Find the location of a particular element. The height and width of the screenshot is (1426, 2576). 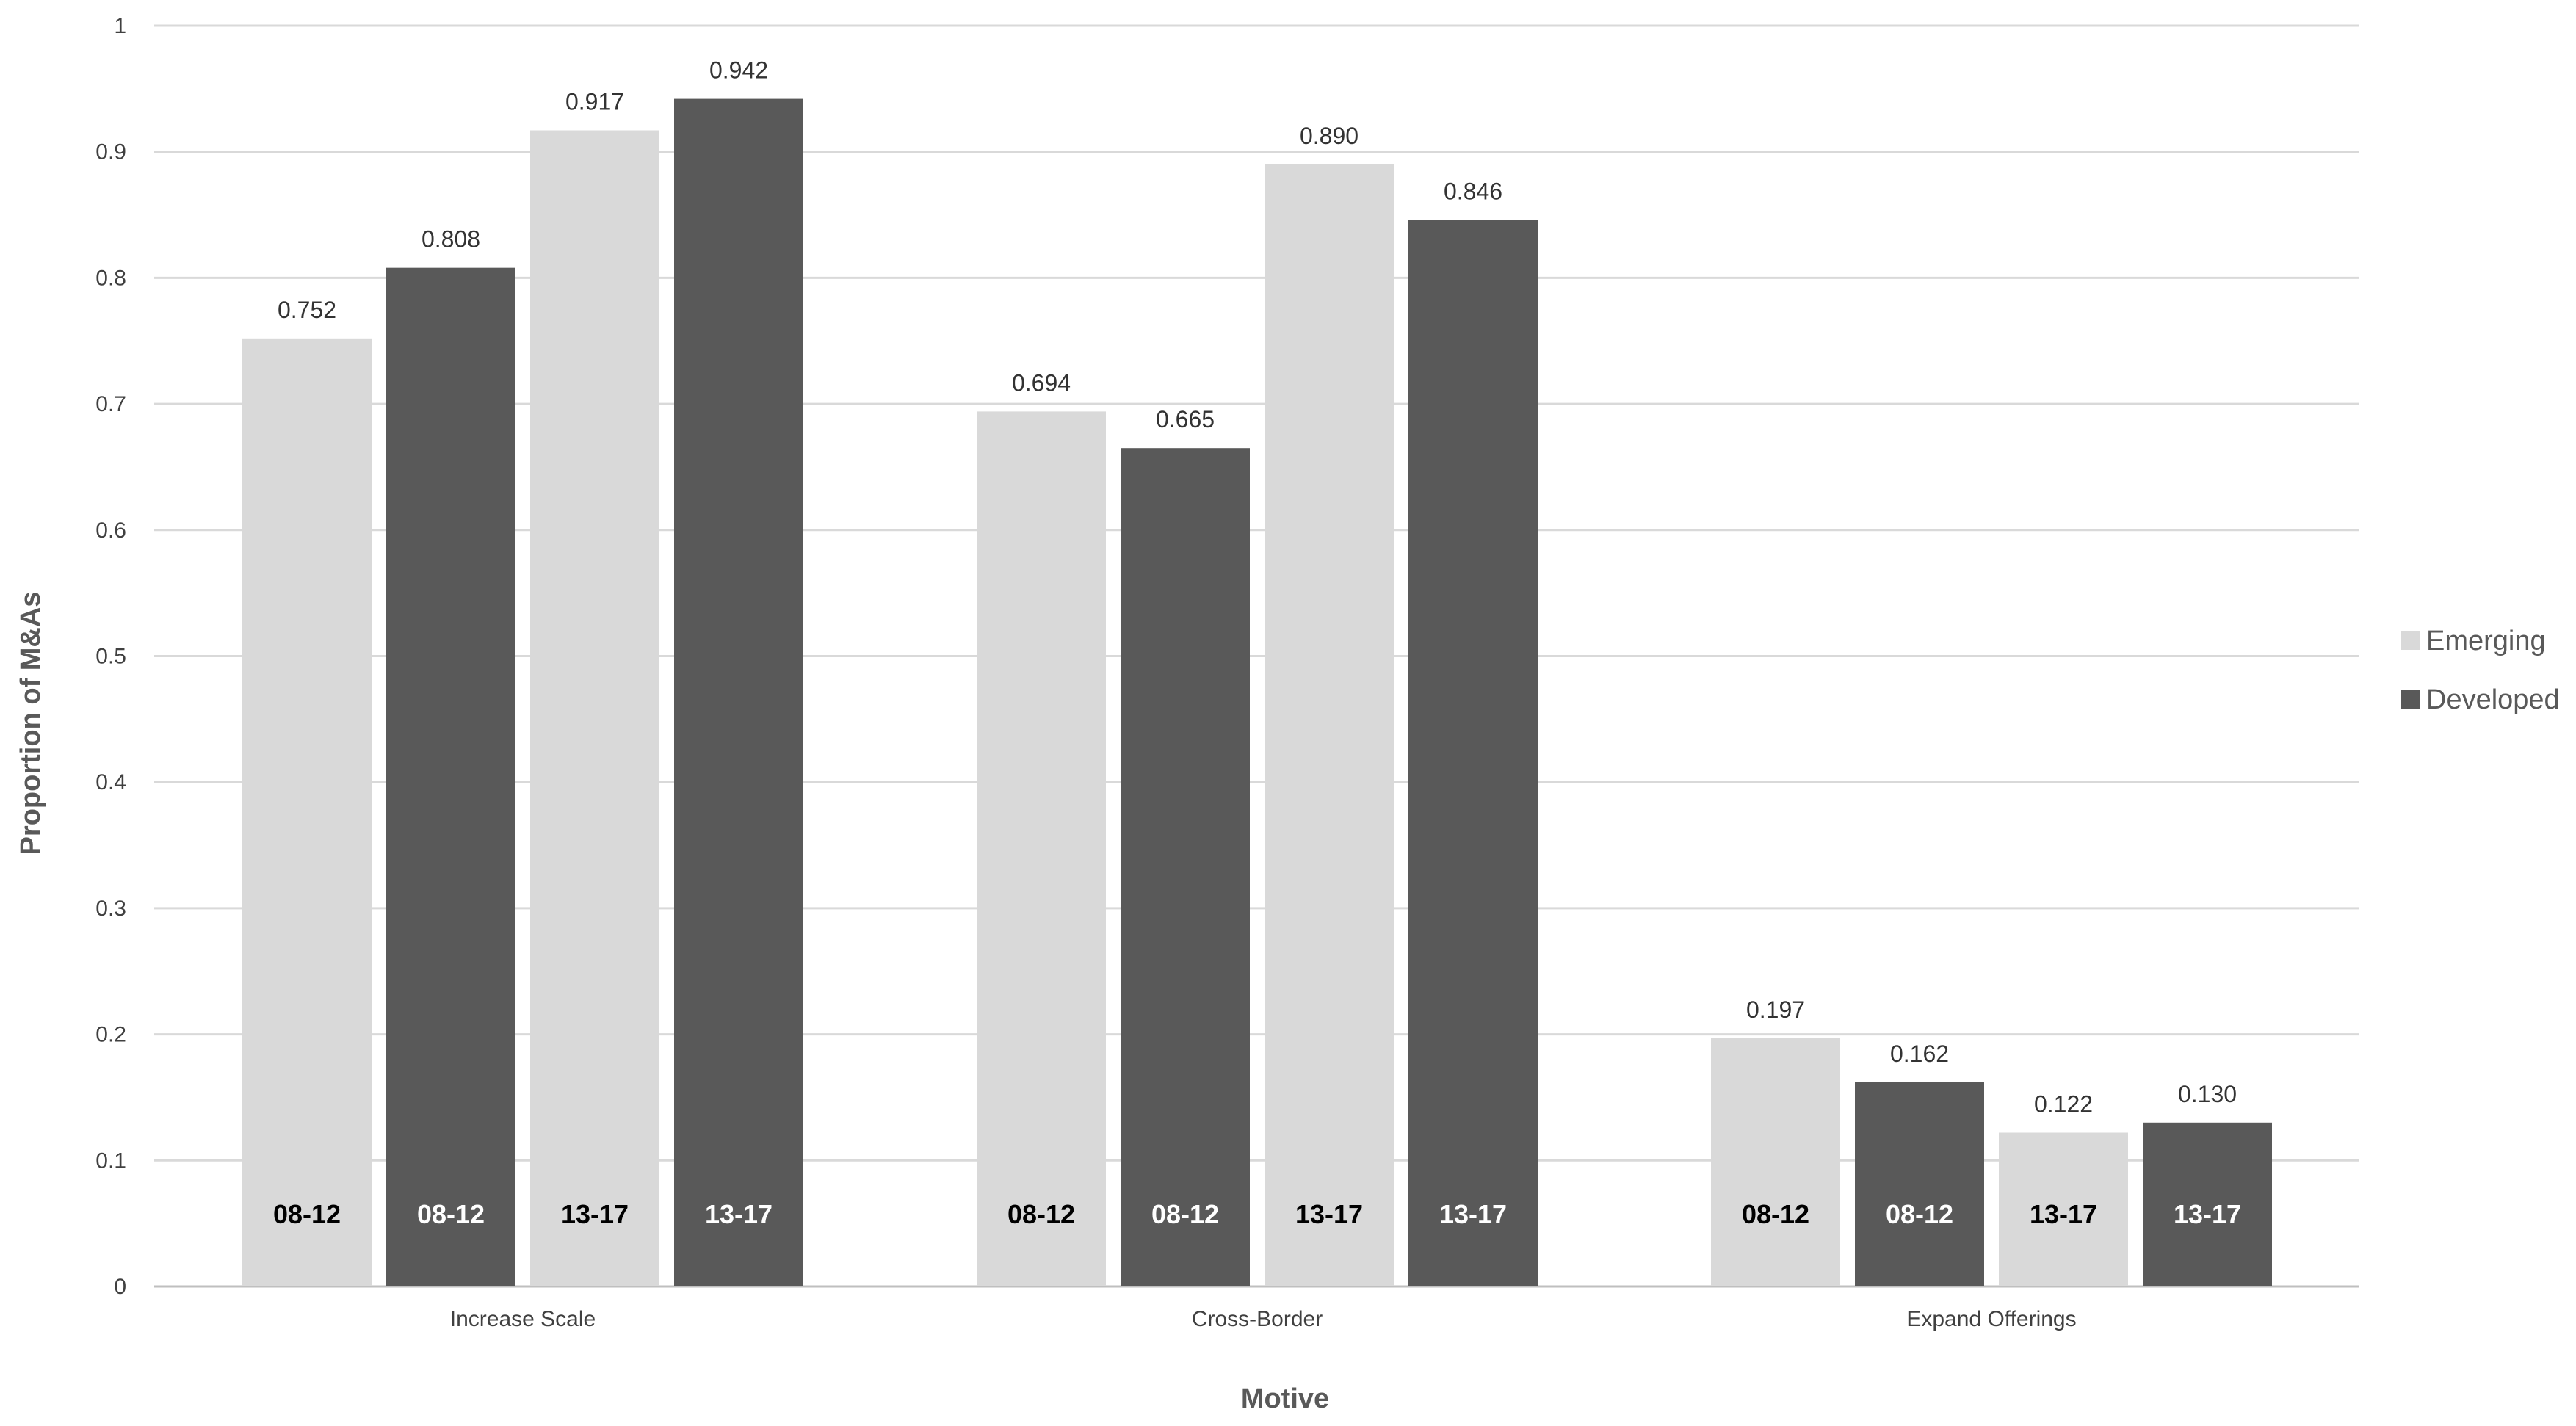

value-label: 0.665 is located at coordinates (1185, 419).